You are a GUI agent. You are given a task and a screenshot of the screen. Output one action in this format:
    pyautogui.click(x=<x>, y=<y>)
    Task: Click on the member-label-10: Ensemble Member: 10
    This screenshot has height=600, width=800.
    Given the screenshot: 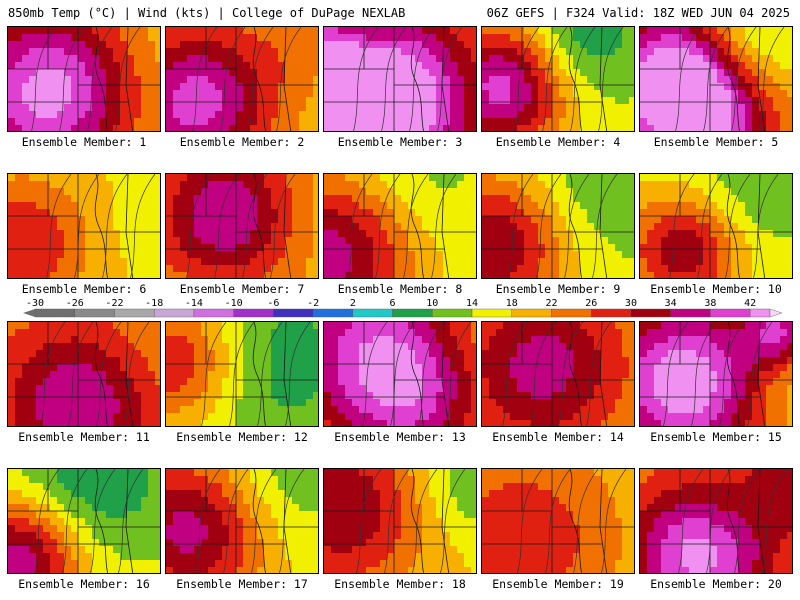 What is the action you would take?
    pyautogui.click(x=716, y=289)
    